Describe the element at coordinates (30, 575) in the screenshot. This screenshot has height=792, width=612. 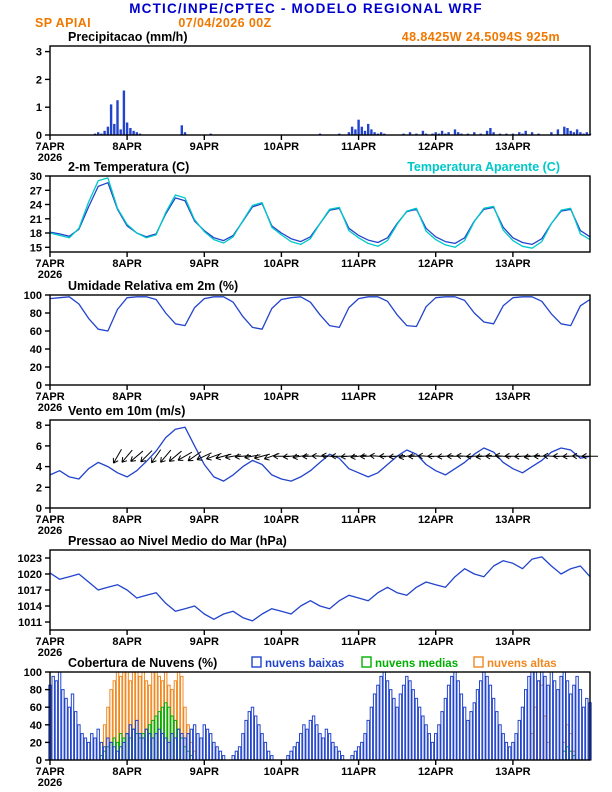
I see `y-tick-label: 1020` at that location.